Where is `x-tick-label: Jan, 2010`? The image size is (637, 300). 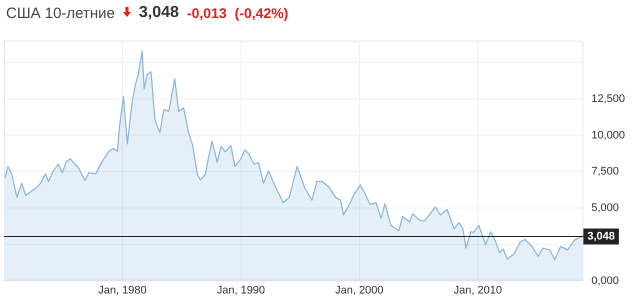 x-tick-label: Jan, 2010 is located at coordinates (478, 290).